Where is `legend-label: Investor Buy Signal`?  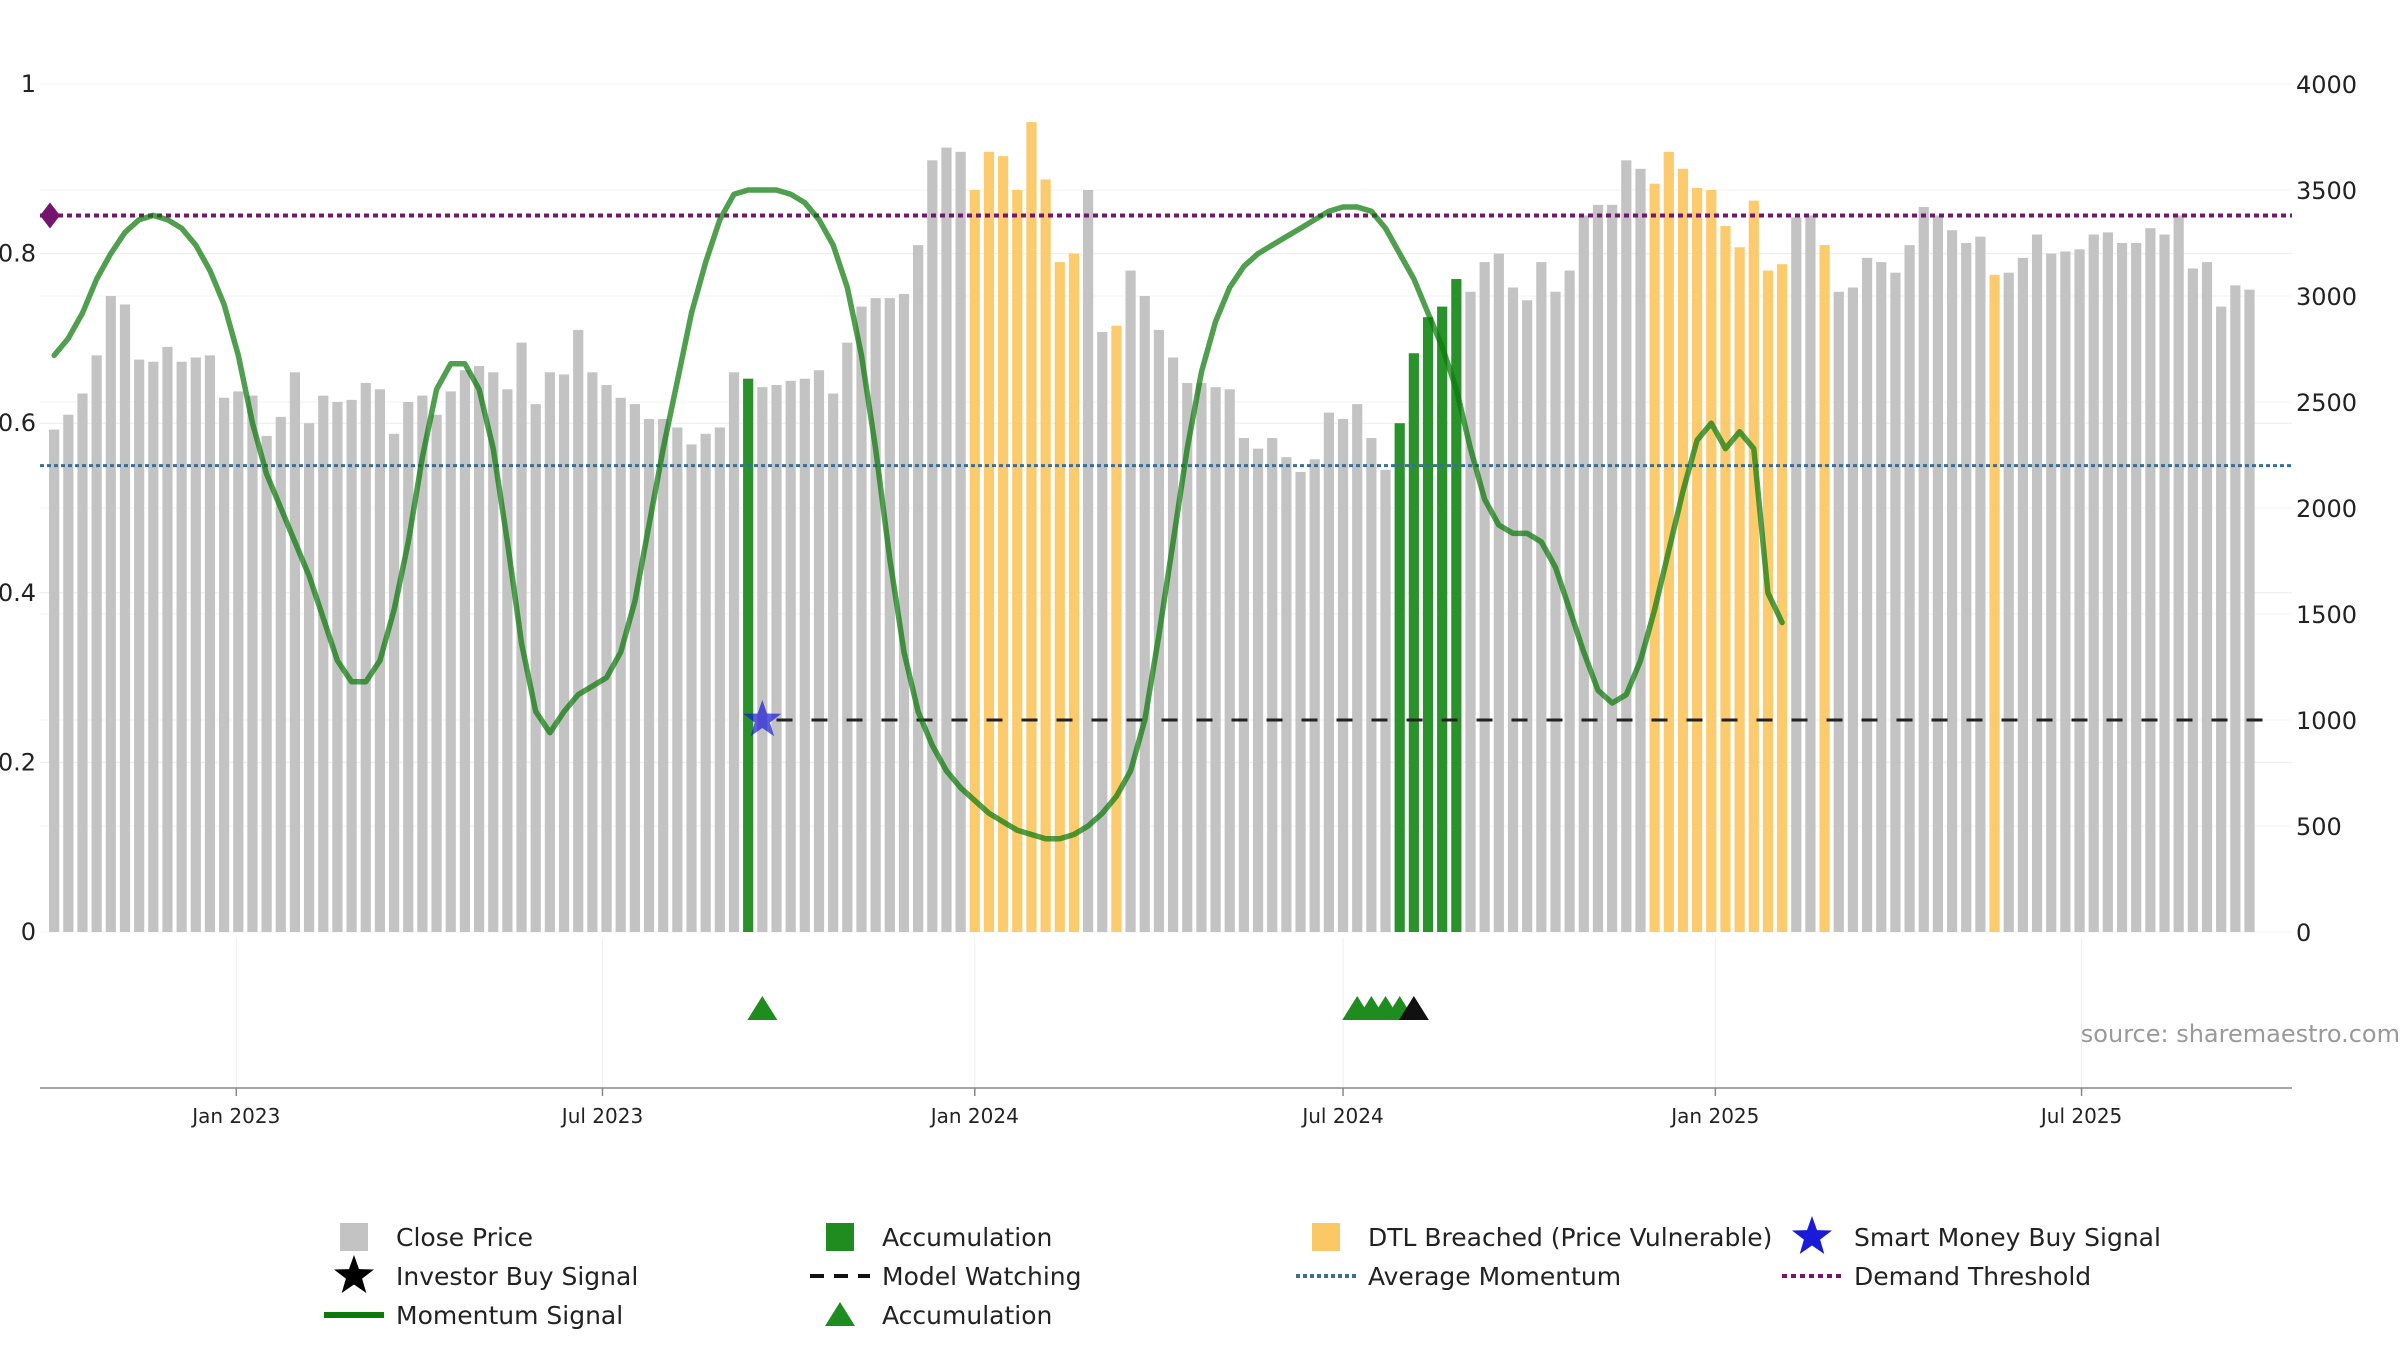 legend-label: Investor Buy Signal is located at coordinates (517, 1276).